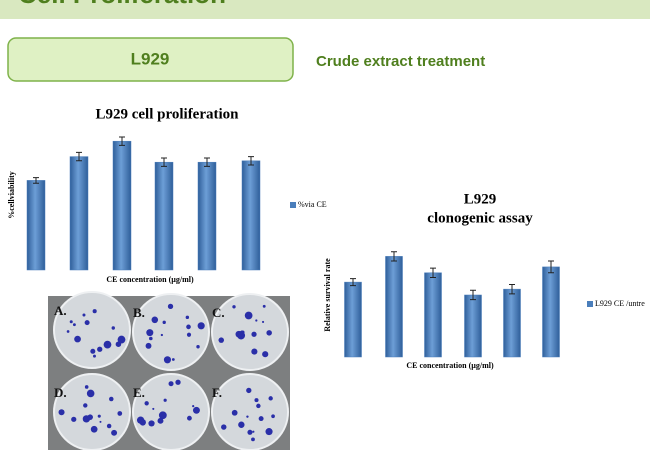  Describe the element at coordinates (217, 392) in the screenshot. I see `plate-label: F.` at that location.